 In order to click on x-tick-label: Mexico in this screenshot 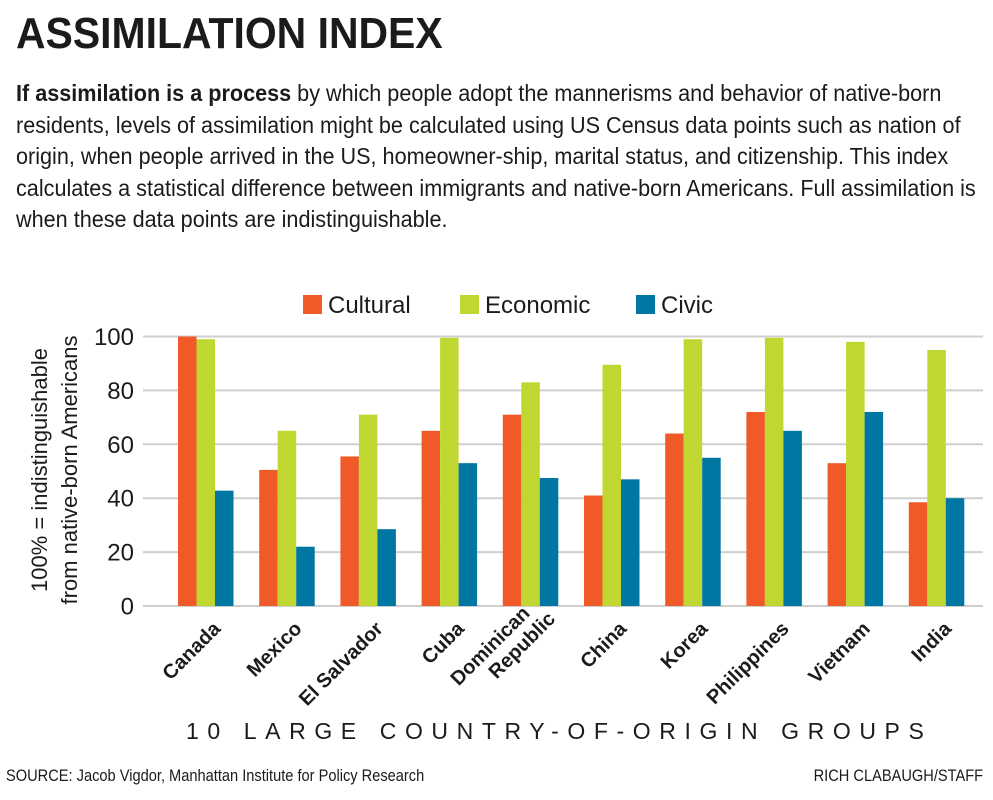, I will do `click(275, 650)`.